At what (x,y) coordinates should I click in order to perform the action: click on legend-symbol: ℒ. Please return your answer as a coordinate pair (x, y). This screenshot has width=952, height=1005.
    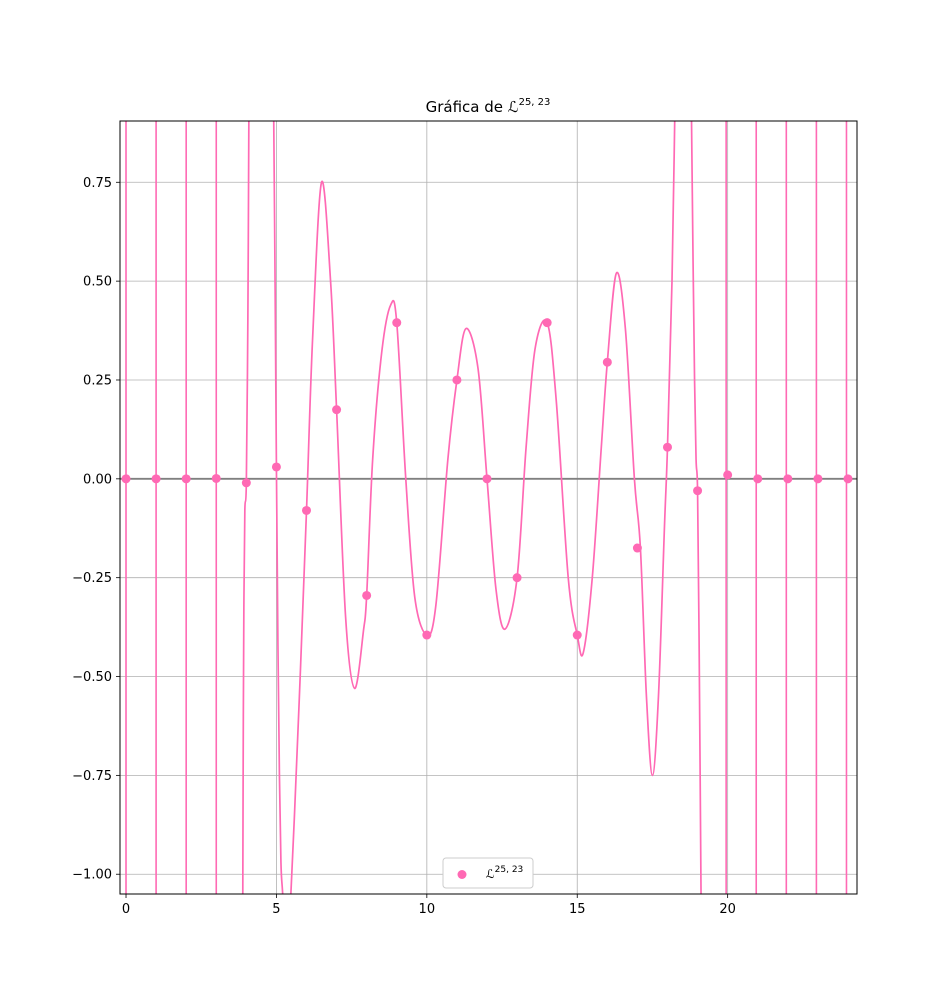
    Looking at the image, I should click on (490, 874).